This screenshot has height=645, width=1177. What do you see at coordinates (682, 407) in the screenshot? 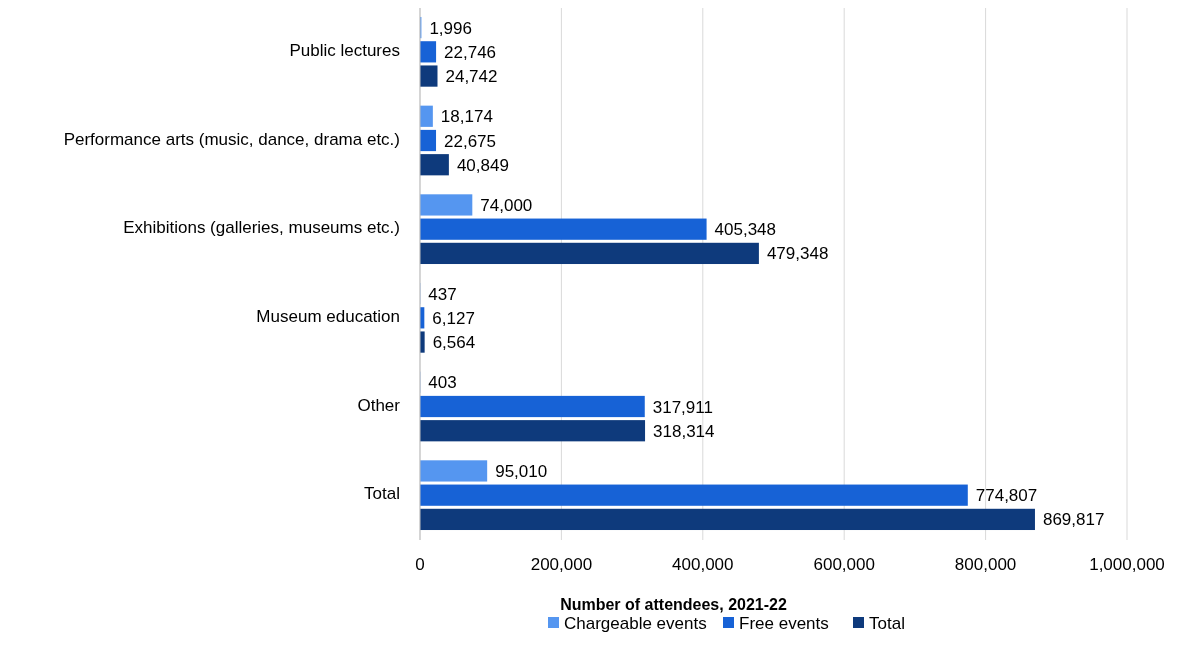
I see `data-label: 317,911` at bounding box center [682, 407].